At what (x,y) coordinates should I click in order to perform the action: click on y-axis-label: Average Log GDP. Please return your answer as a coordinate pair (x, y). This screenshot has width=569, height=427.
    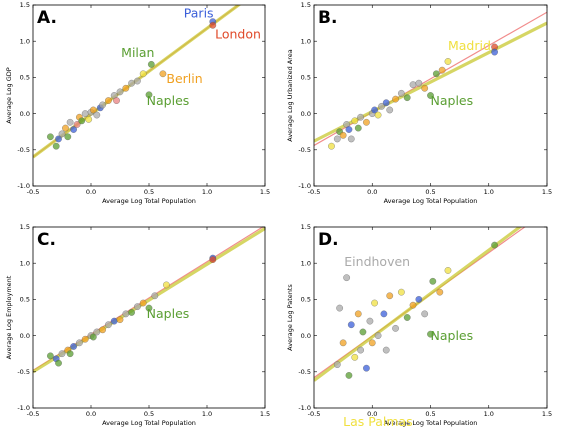
    Looking at the image, I should click on (9, 95).